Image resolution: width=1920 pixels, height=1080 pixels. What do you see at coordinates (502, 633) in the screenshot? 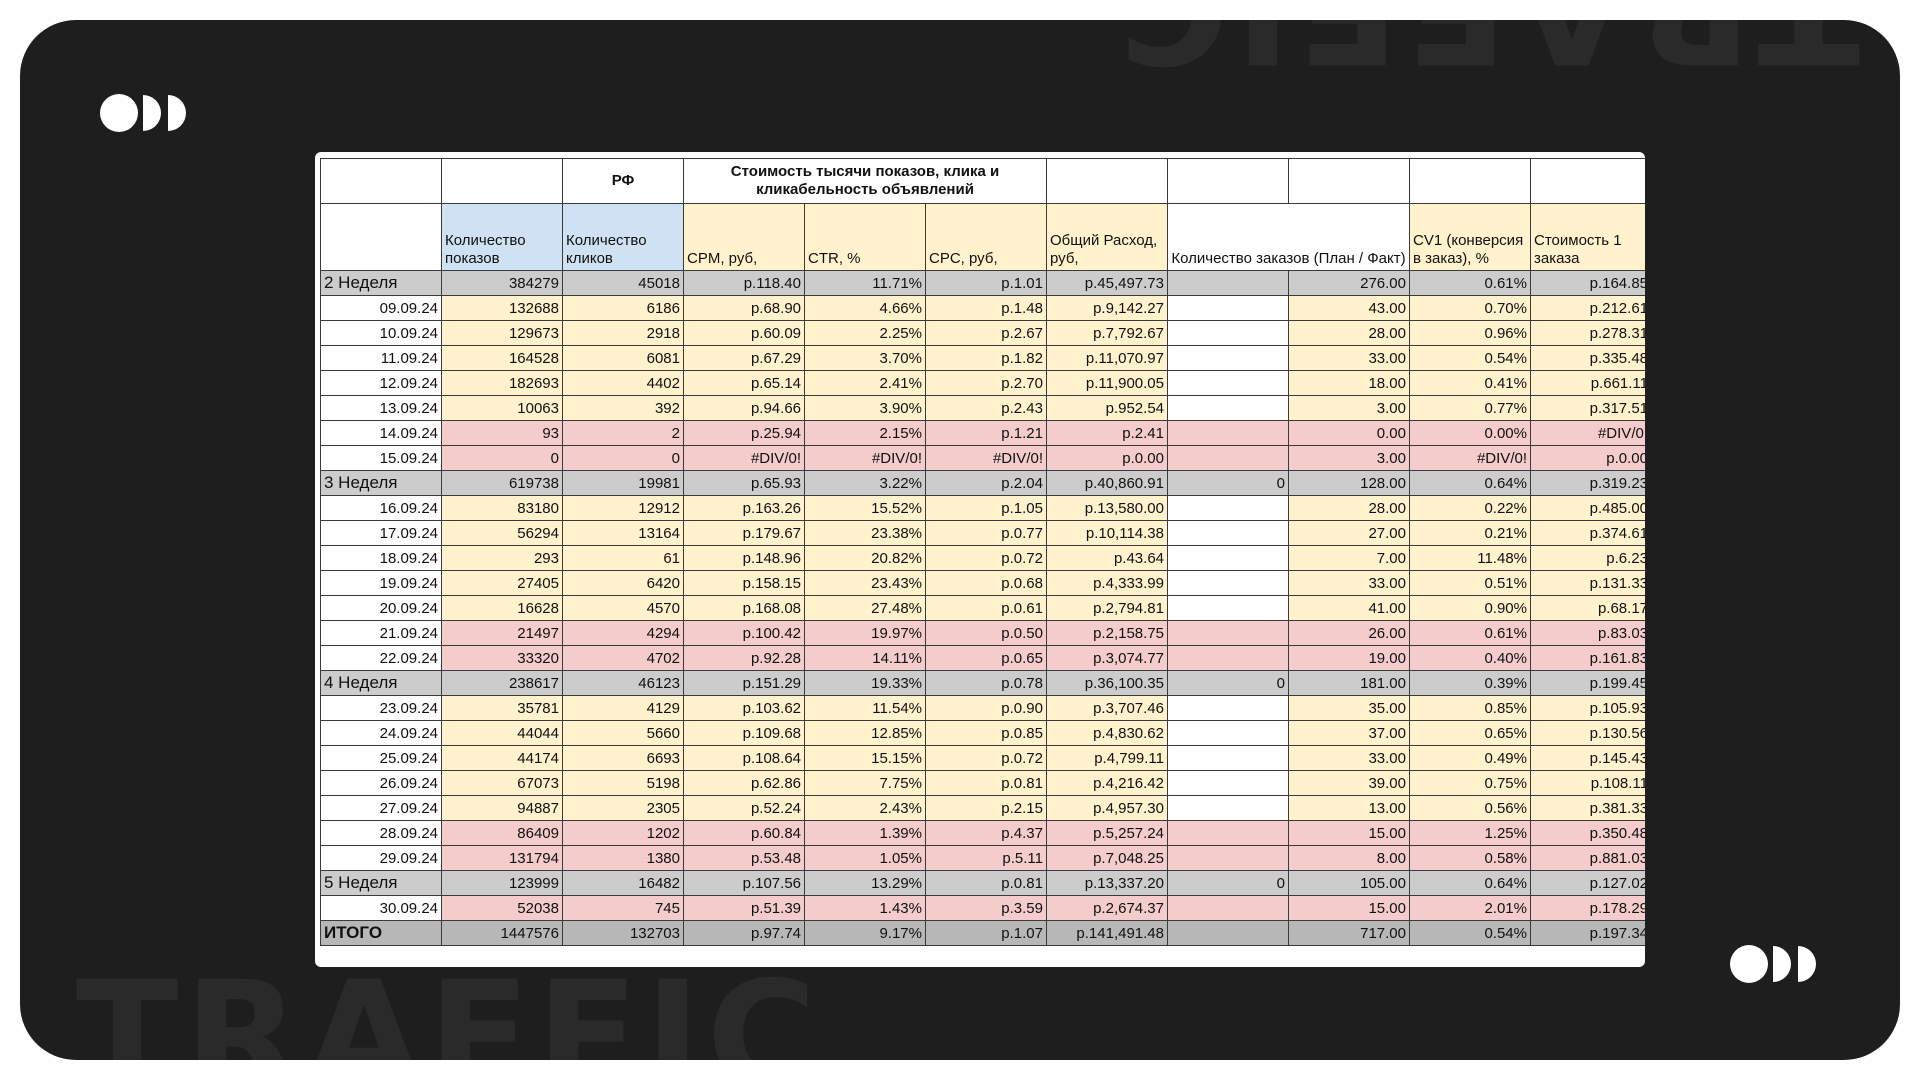
I see `cell: 21497` at bounding box center [502, 633].